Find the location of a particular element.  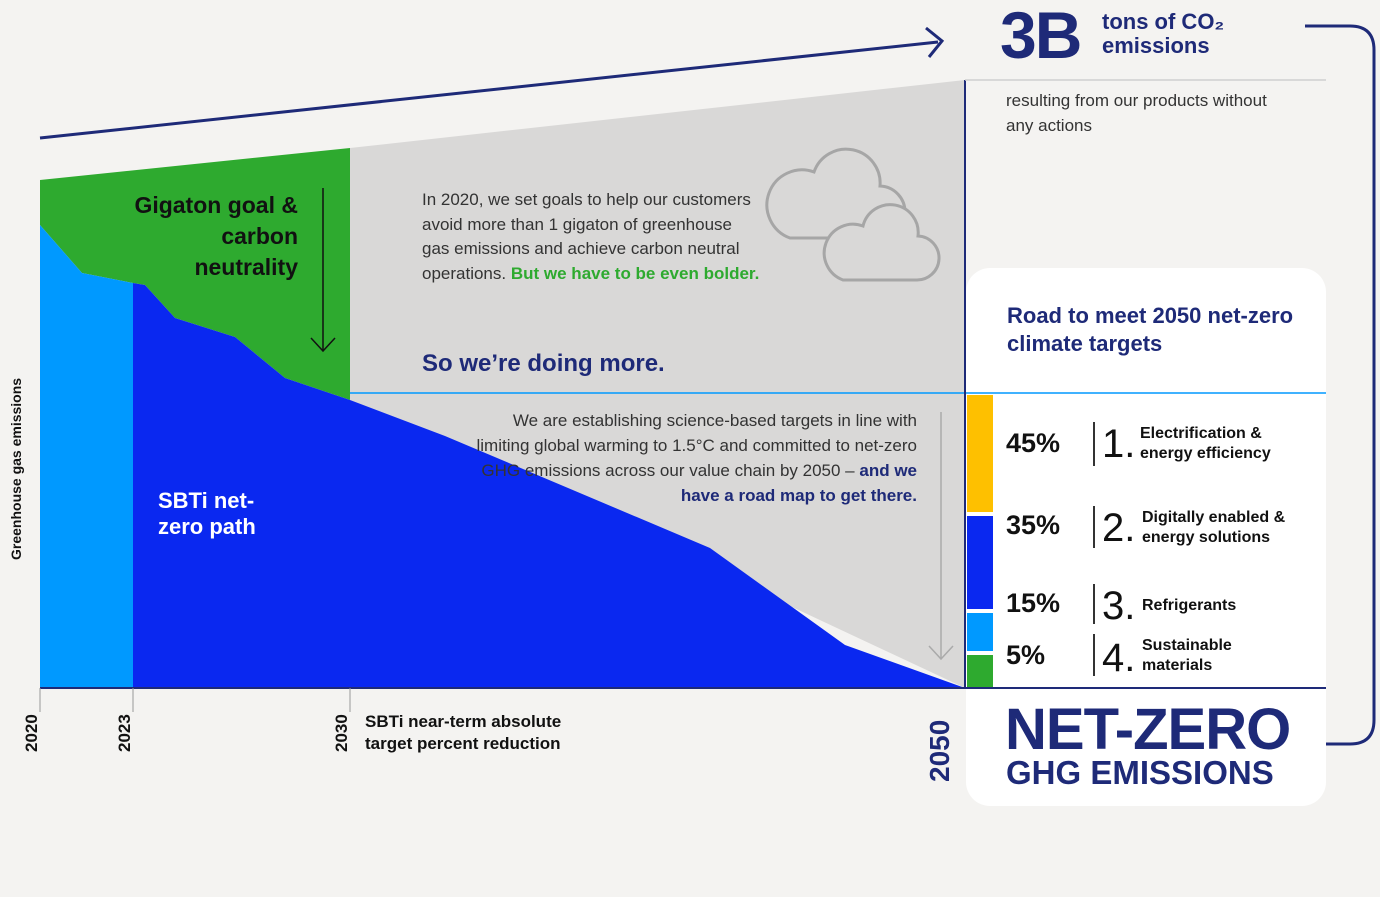

bar-segment-refrigerants is located at coordinates (980, 632).